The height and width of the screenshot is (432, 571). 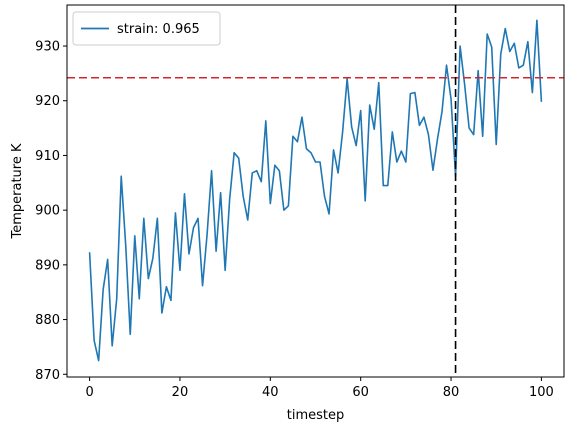 What do you see at coordinates (360, 392) in the screenshot?
I see `x-tick-label: 60` at bounding box center [360, 392].